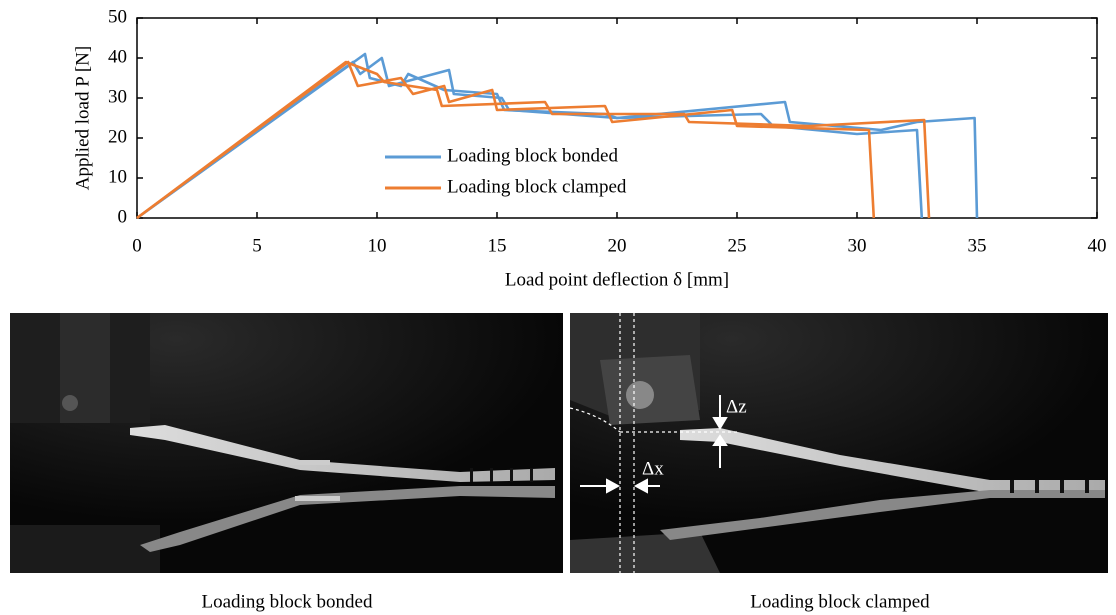 The image size is (1116, 615). What do you see at coordinates (532, 155) in the screenshot?
I see `legend-label: Loading block bonded` at bounding box center [532, 155].